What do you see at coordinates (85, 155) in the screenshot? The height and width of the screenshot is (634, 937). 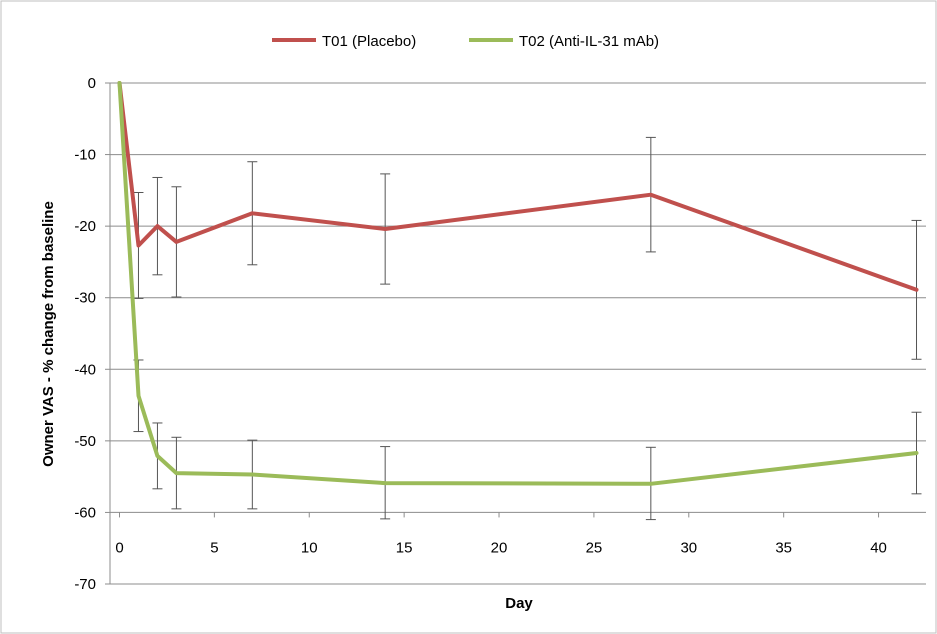 I see `y-tick-label: -10` at bounding box center [85, 155].